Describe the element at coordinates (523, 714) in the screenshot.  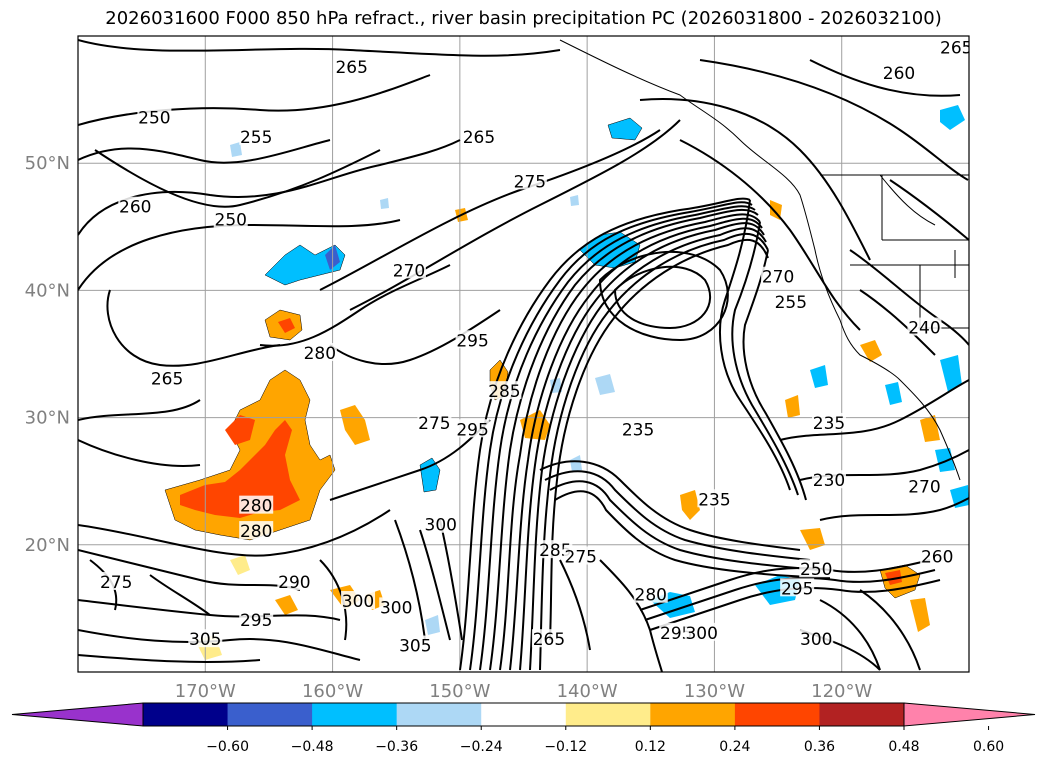
I see `colorbar-frame` at that location.